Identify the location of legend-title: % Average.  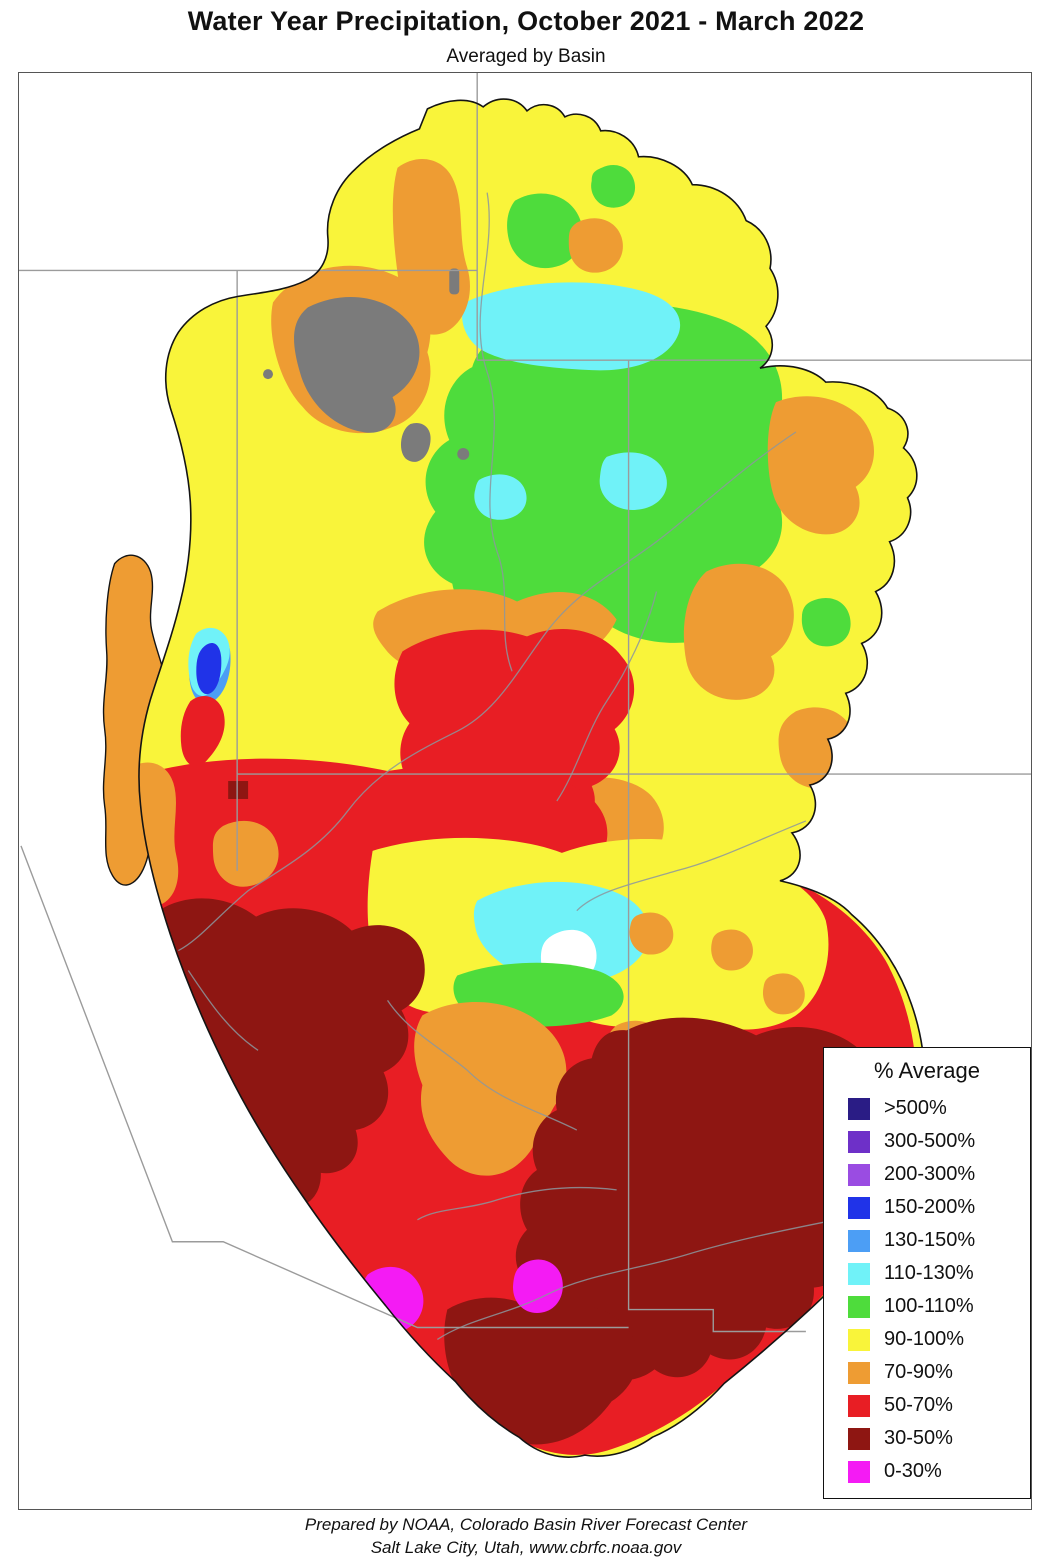
(926, 1070).